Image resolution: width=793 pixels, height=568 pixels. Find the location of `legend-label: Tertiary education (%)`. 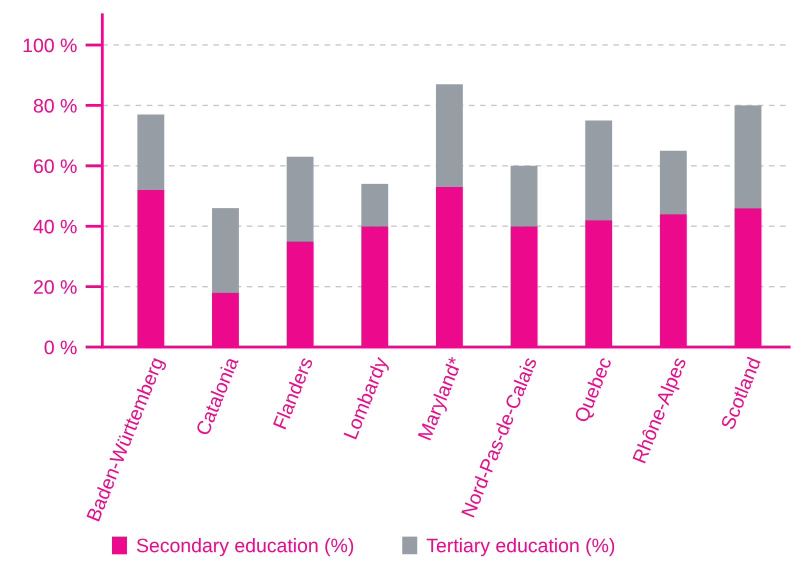

legend-label: Tertiary education (%) is located at coordinates (520, 547).